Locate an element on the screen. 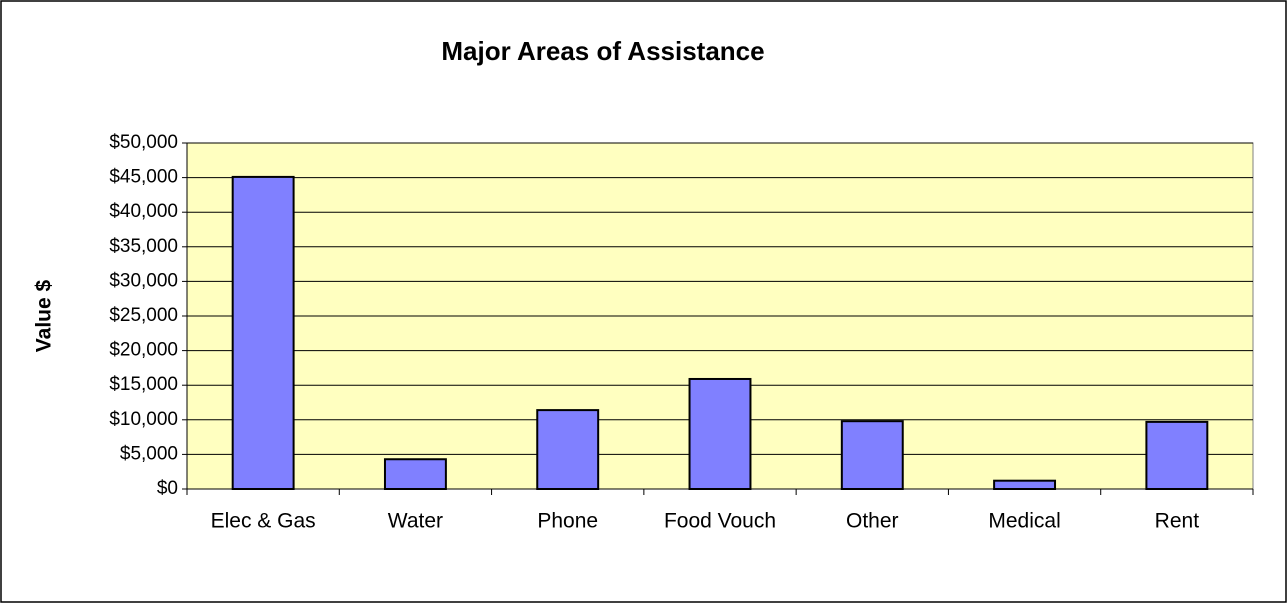  x-tick-label: Food Vouch is located at coordinates (720, 521).